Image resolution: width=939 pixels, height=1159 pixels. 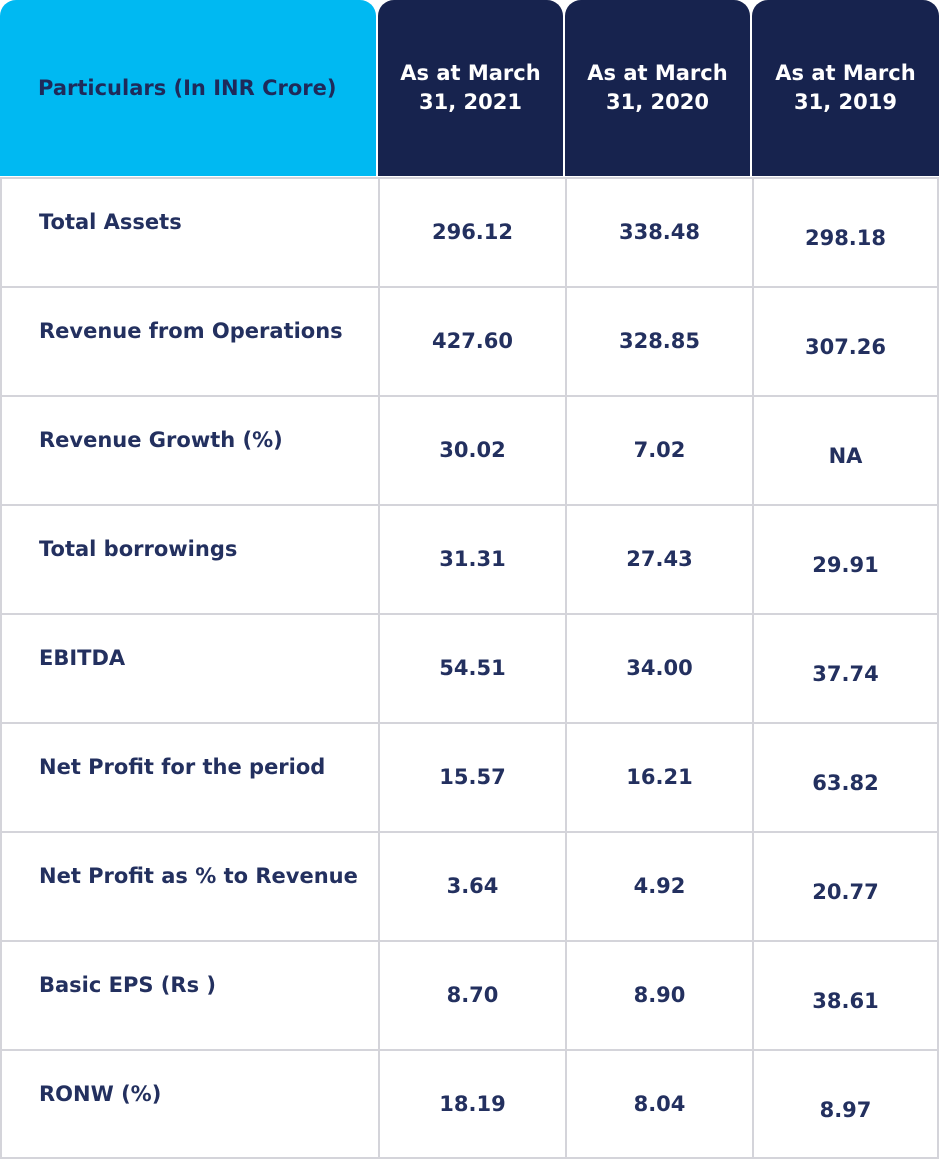 I want to click on row-label: Basic EPS (Rs ), so click(x=189, y=995).